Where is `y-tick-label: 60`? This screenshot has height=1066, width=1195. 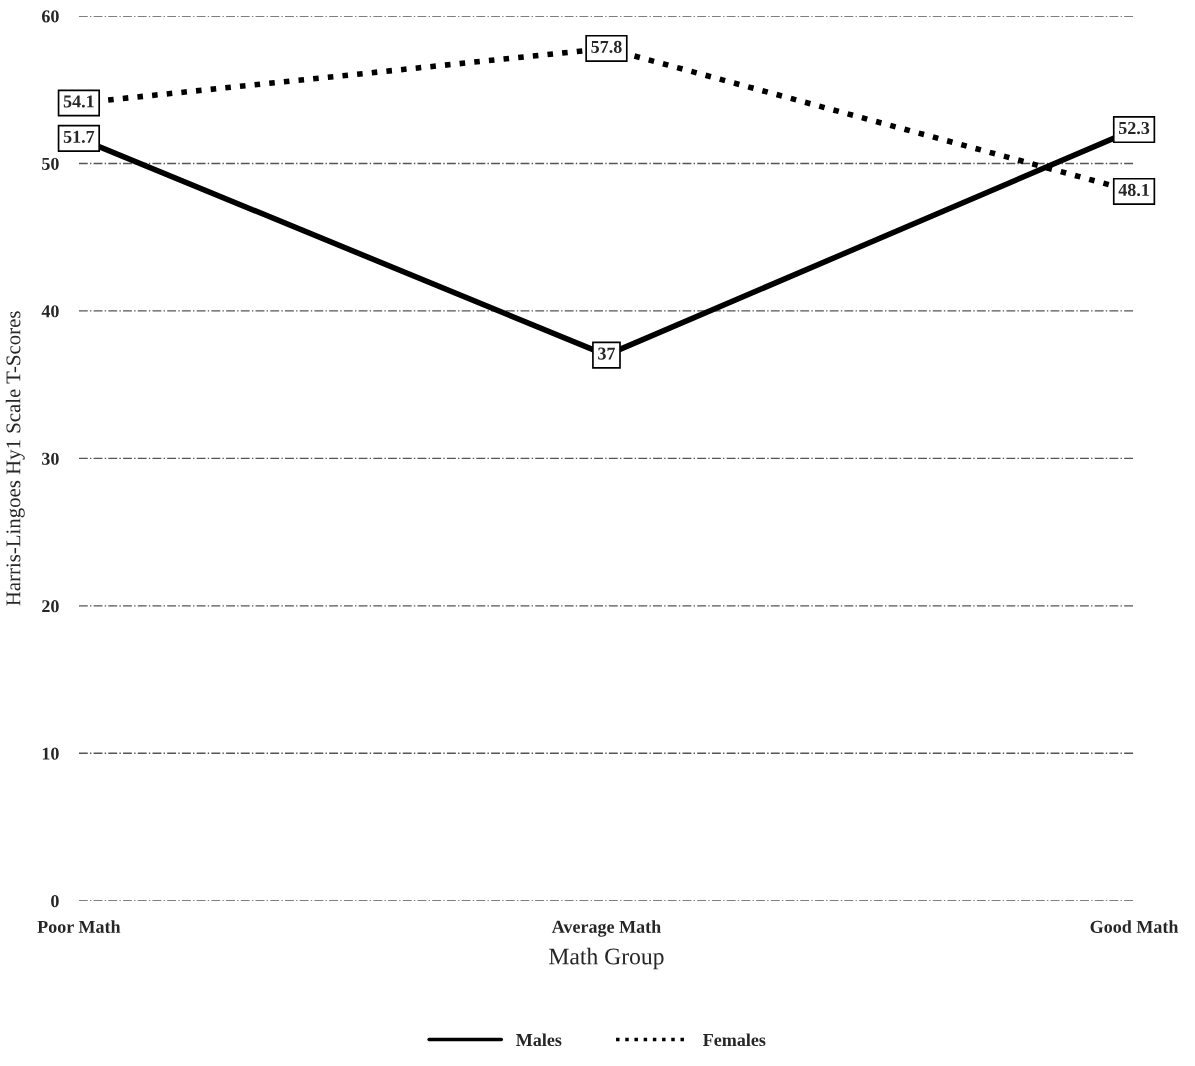
y-tick-label: 60 is located at coordinates (50, 16).